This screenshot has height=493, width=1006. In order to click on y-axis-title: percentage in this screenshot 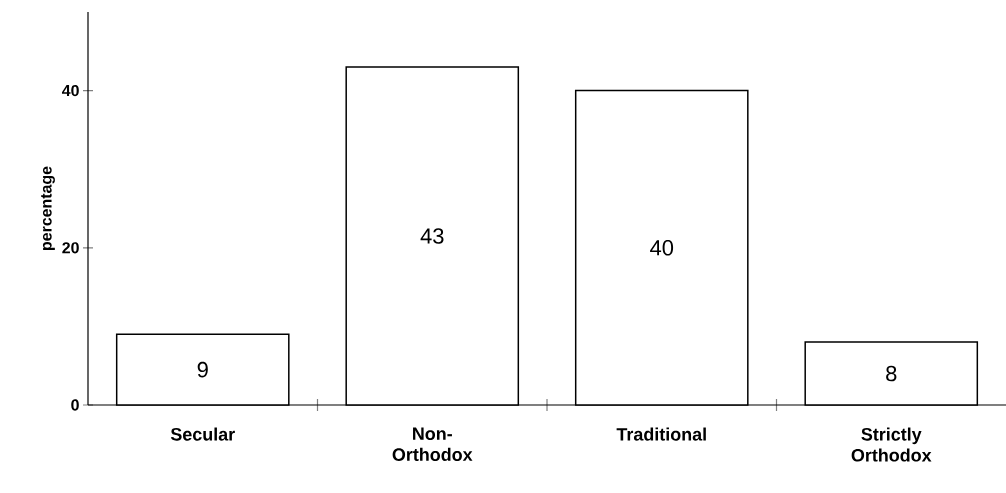, I will do `click(48, 208)`.